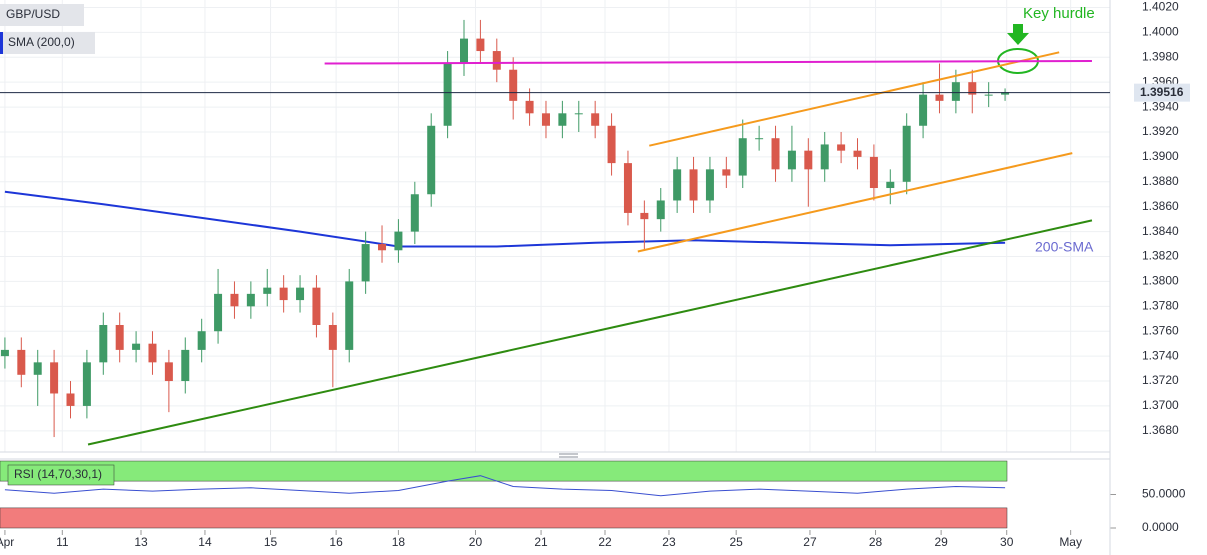  Describe the element at coordinates (336, 542) in the screenshot. I see `x-tick-label: 16` at that location.